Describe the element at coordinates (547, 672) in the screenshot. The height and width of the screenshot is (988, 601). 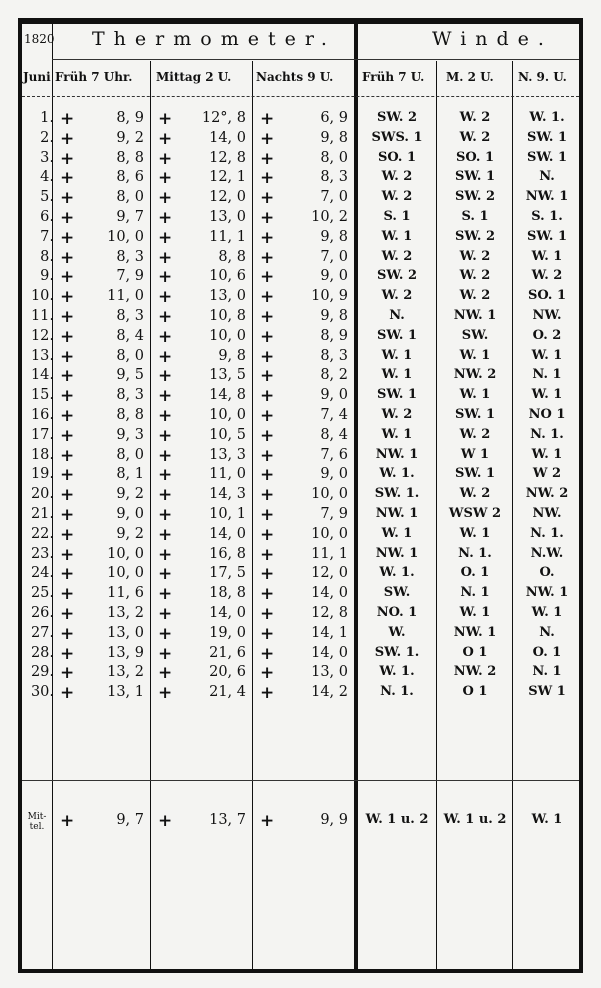
I see `wind-value: N. 1` at that location.